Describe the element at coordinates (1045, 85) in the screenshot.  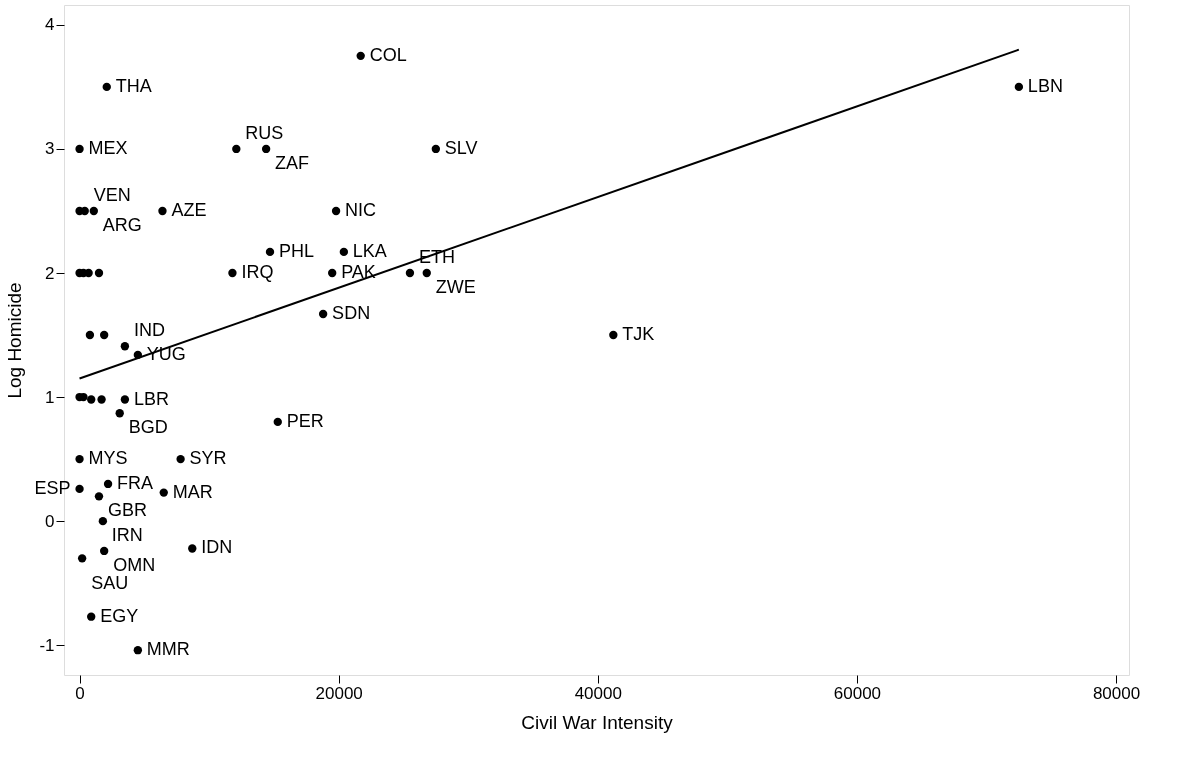
I see `annotation: LBN` at that location.